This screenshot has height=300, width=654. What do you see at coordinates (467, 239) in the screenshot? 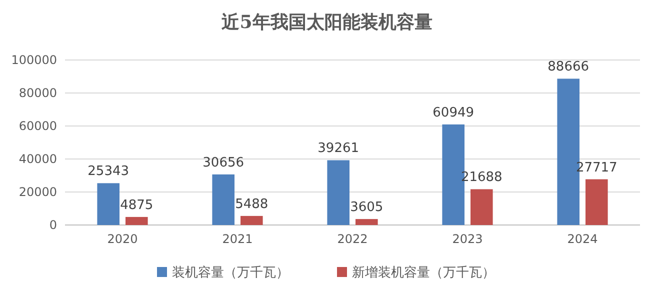
I see `x-tick-label: 2023` at bounding box center [467, 239].